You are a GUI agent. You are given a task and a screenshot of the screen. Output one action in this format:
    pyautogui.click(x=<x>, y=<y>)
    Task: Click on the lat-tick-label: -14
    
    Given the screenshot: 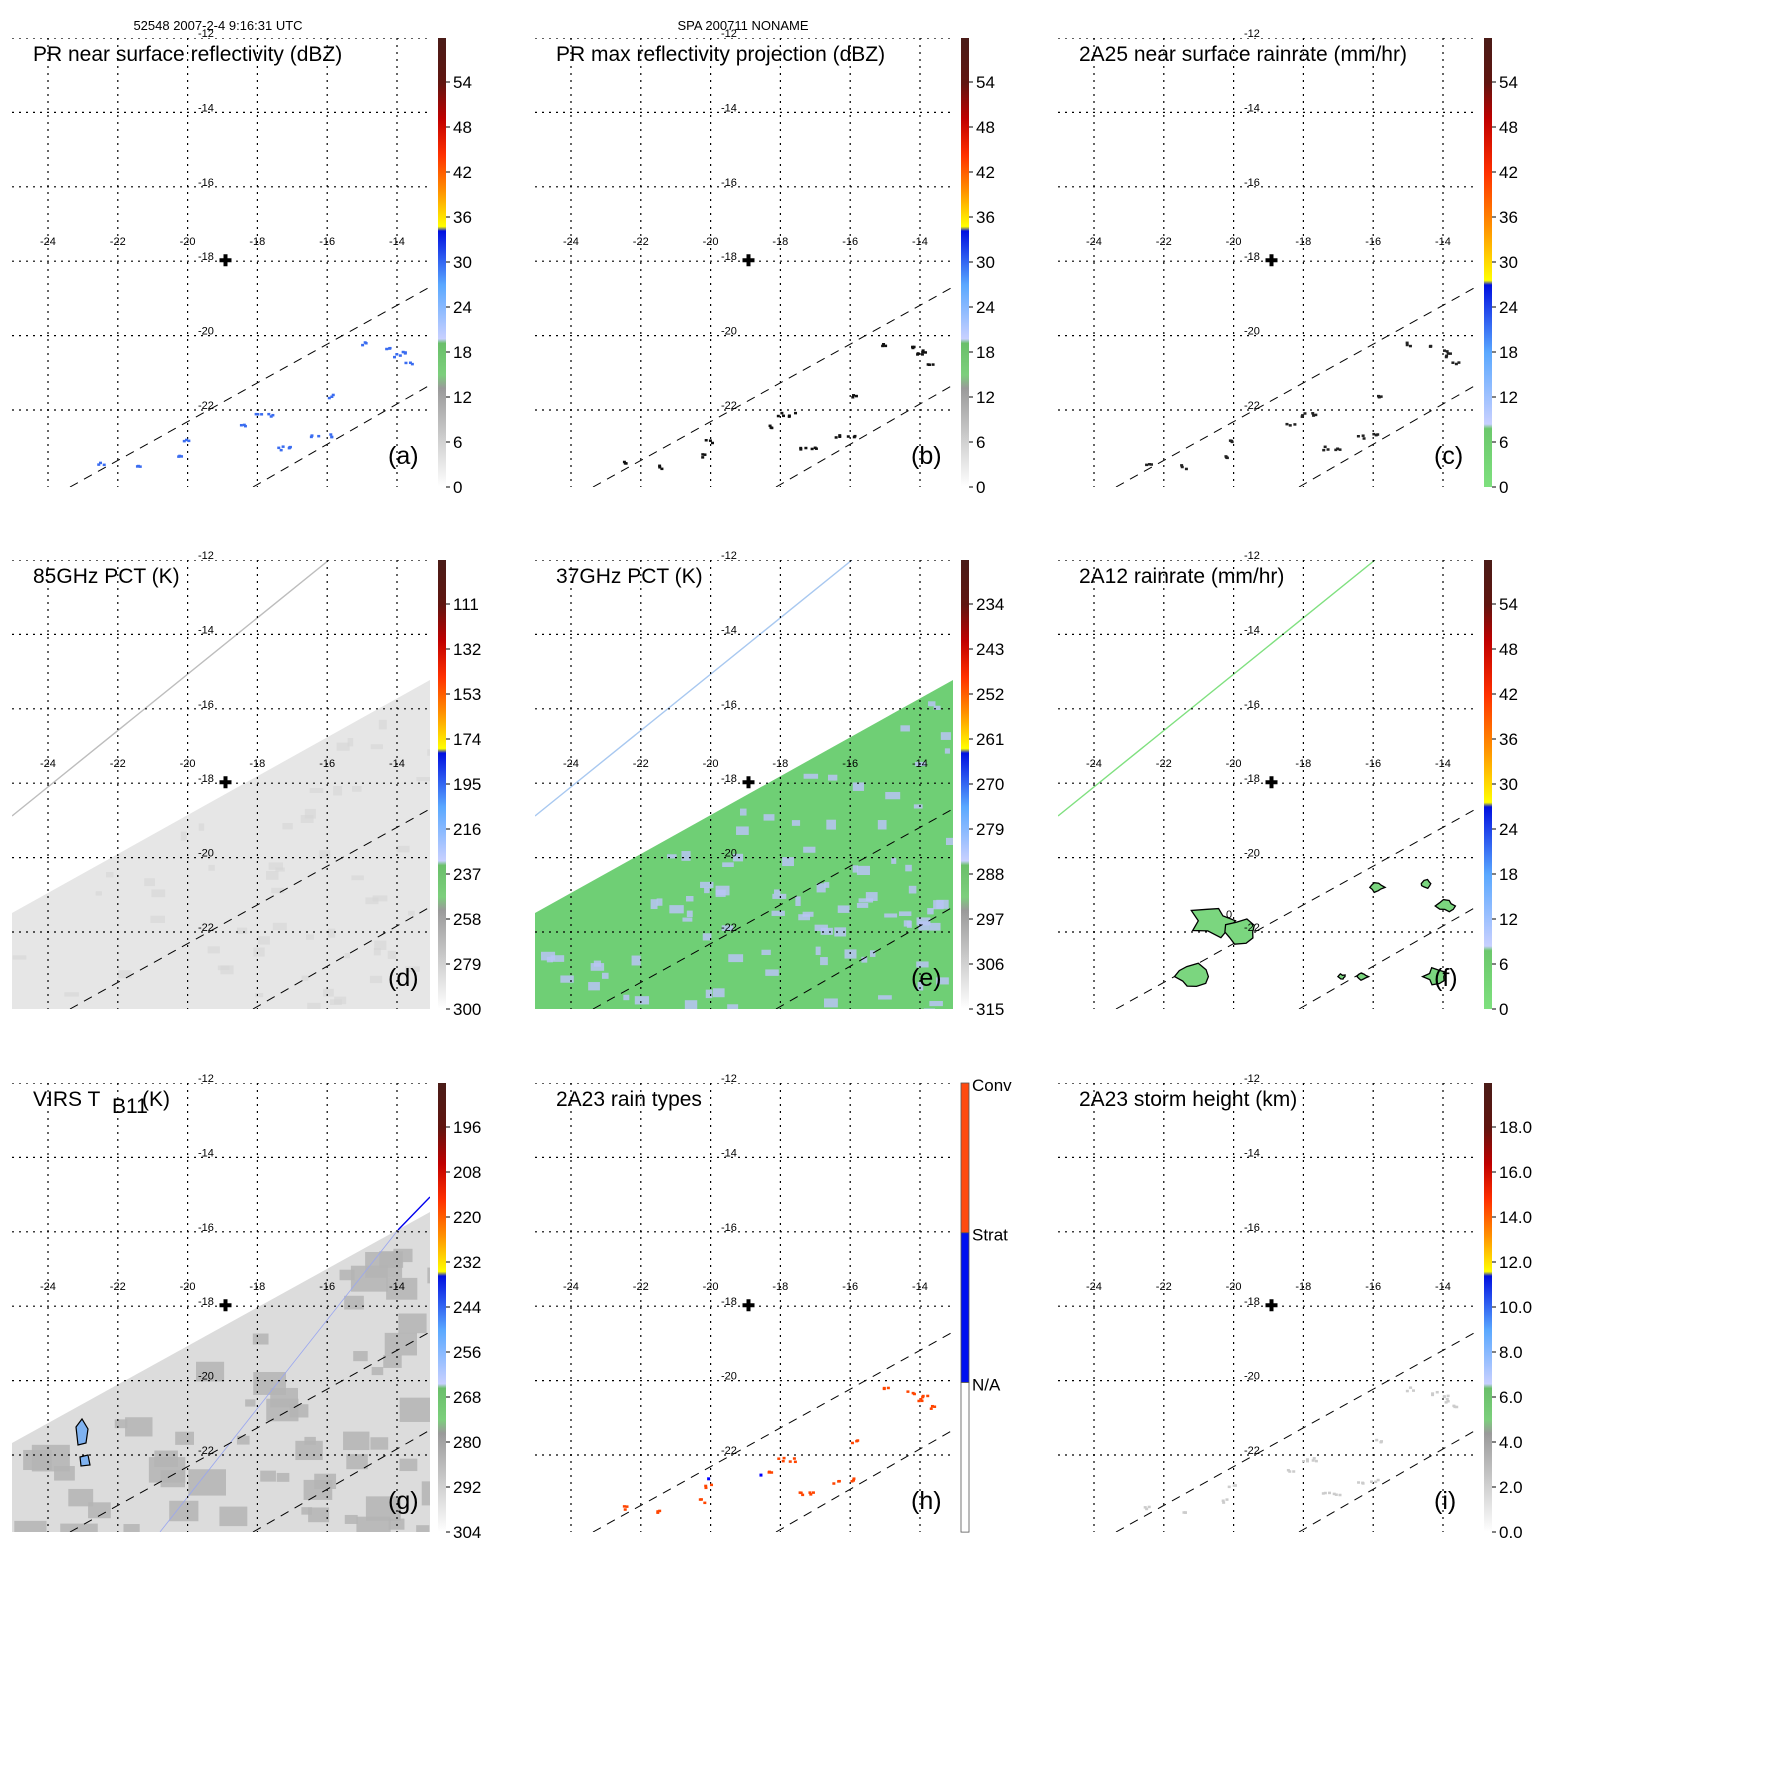 What is the action you would take?
    pyautogui.click(x=206, y=1153)
    